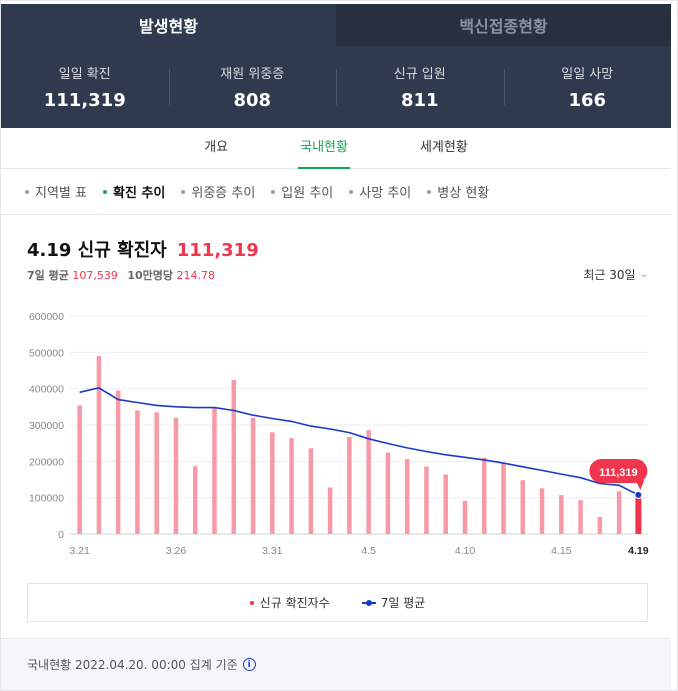  Describe the element at coordinates (252, 100) in the screenshot. I see `stat-value: 808` at that location.